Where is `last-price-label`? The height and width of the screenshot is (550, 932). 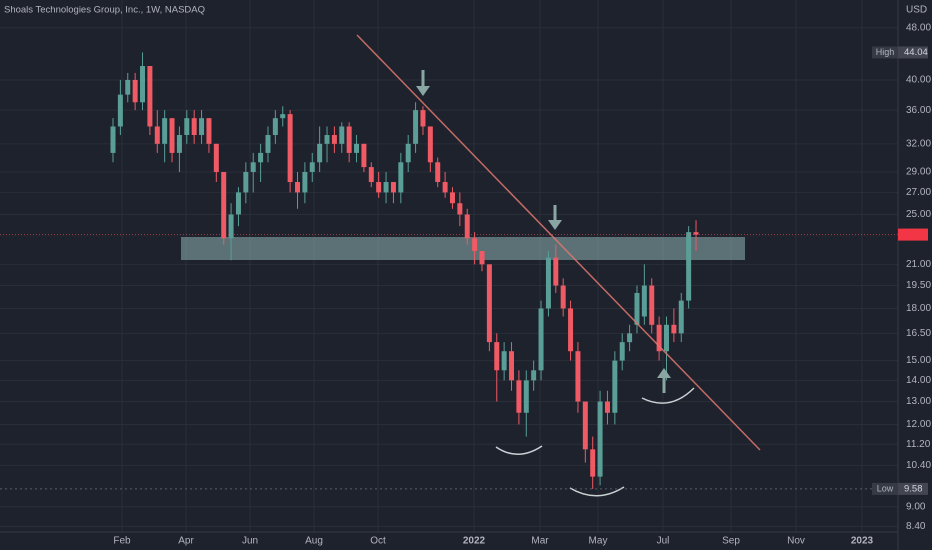
last-price-label is located at coordinates (913, 234).